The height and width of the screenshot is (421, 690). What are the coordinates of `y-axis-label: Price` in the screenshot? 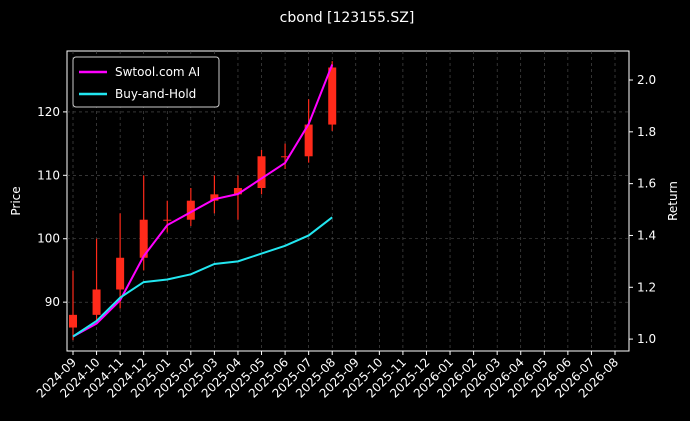 It's located at (16, 200).